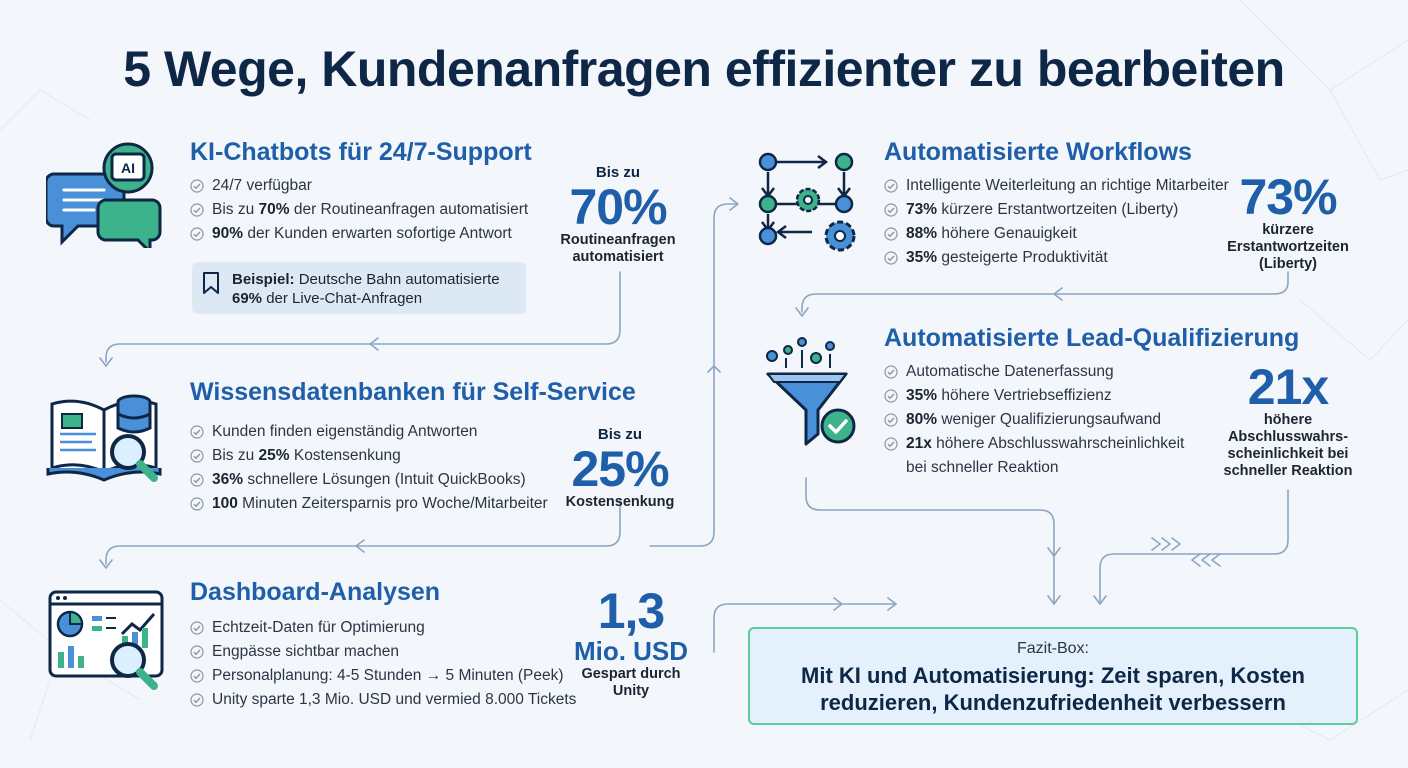 Image resolution: width=1408 pixels, height=768 pixels. I want to click on funnel-check-icon, so click(811, 391).